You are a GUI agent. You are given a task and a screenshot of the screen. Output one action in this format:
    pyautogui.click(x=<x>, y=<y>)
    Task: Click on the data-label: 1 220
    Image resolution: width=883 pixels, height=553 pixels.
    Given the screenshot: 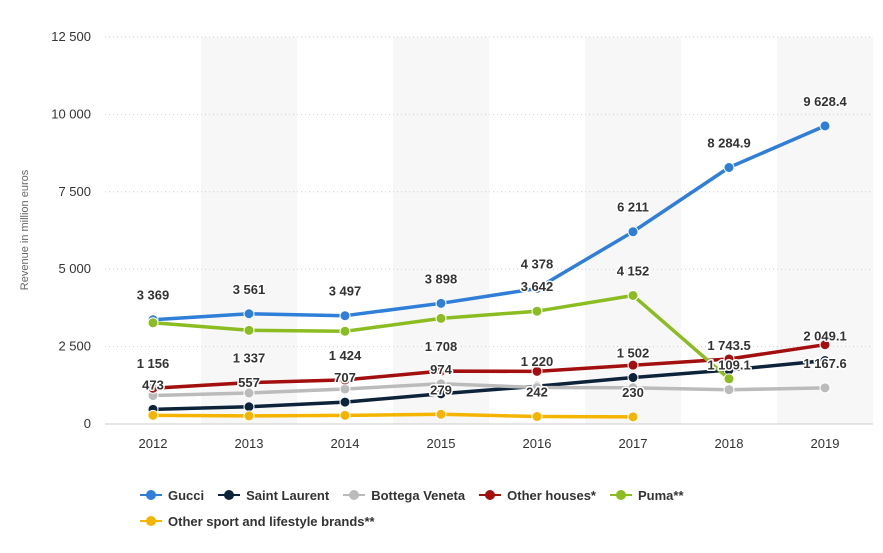 What is the action you would take?
    pyautogui.click(x=537, y=361)
    